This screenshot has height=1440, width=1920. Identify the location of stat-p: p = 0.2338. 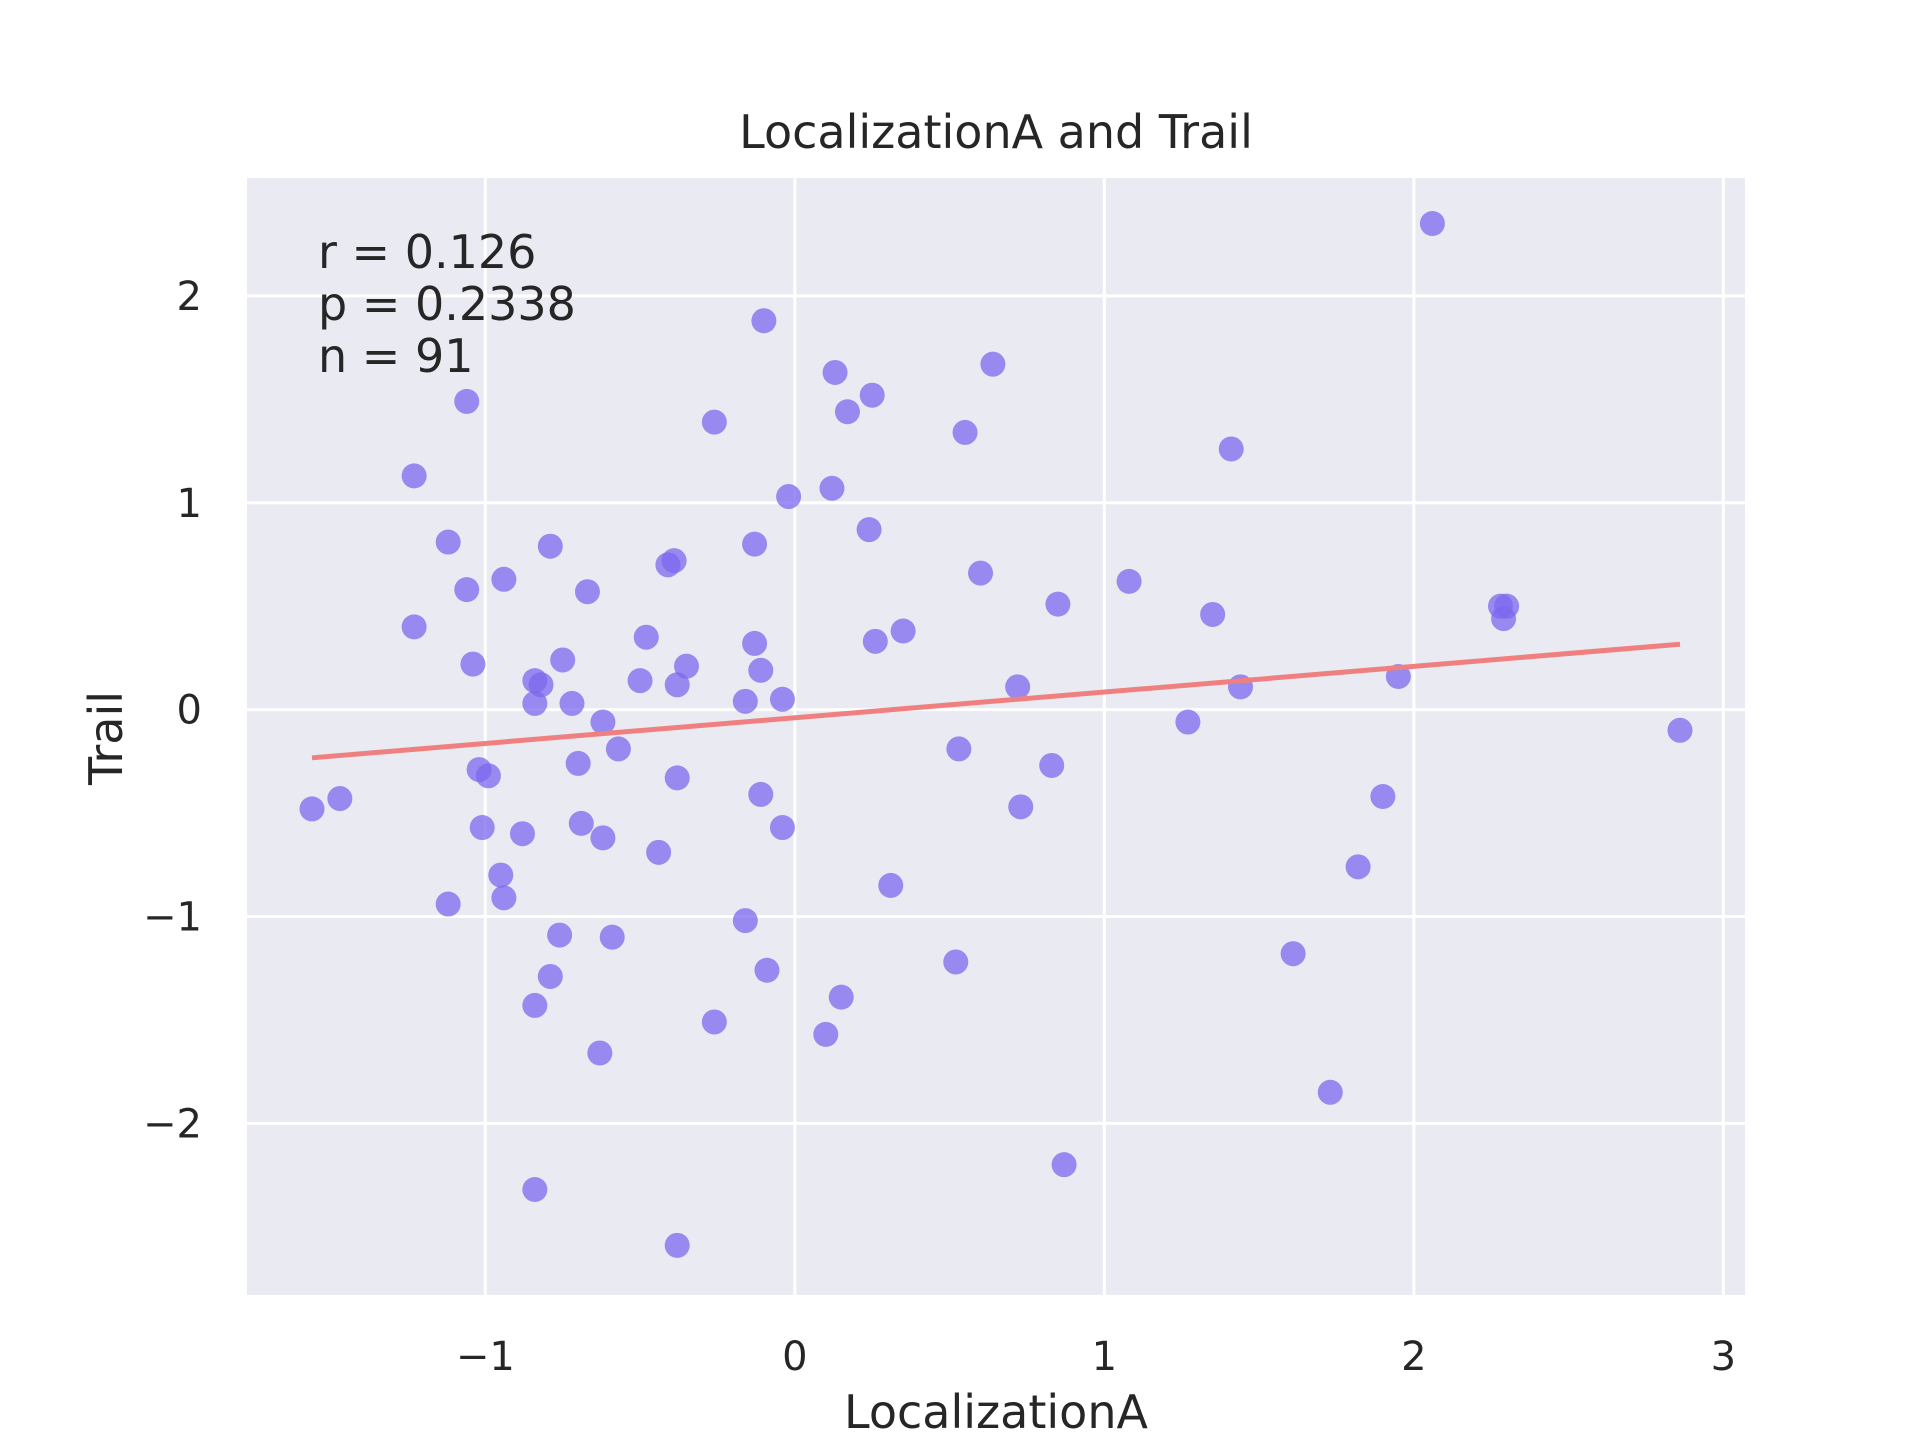
(447, 304).